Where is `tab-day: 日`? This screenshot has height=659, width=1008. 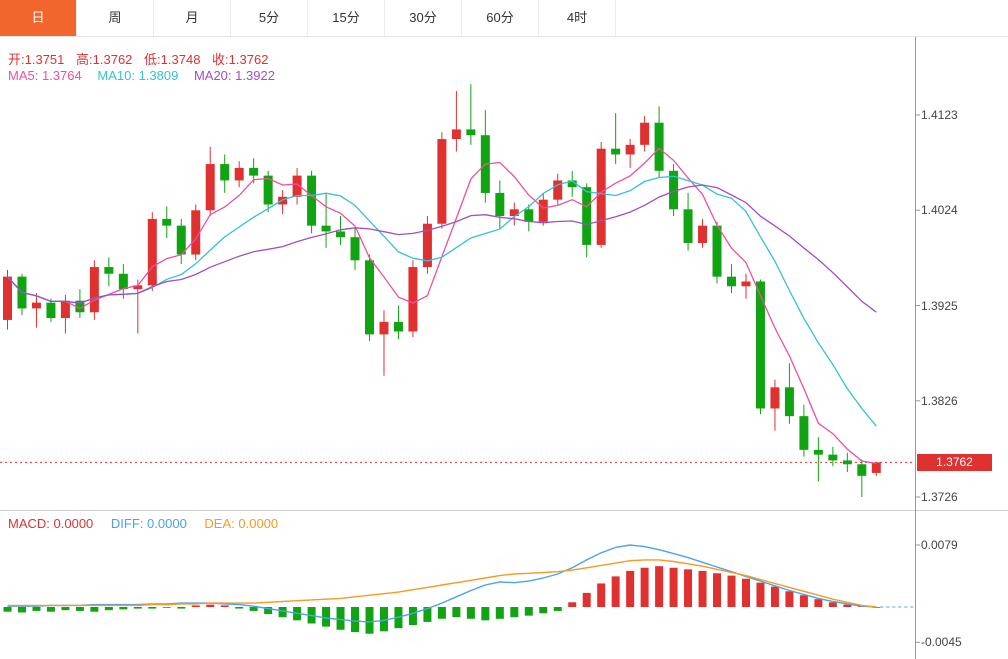 tab-day: 日 is located at coordinates (38, 18).